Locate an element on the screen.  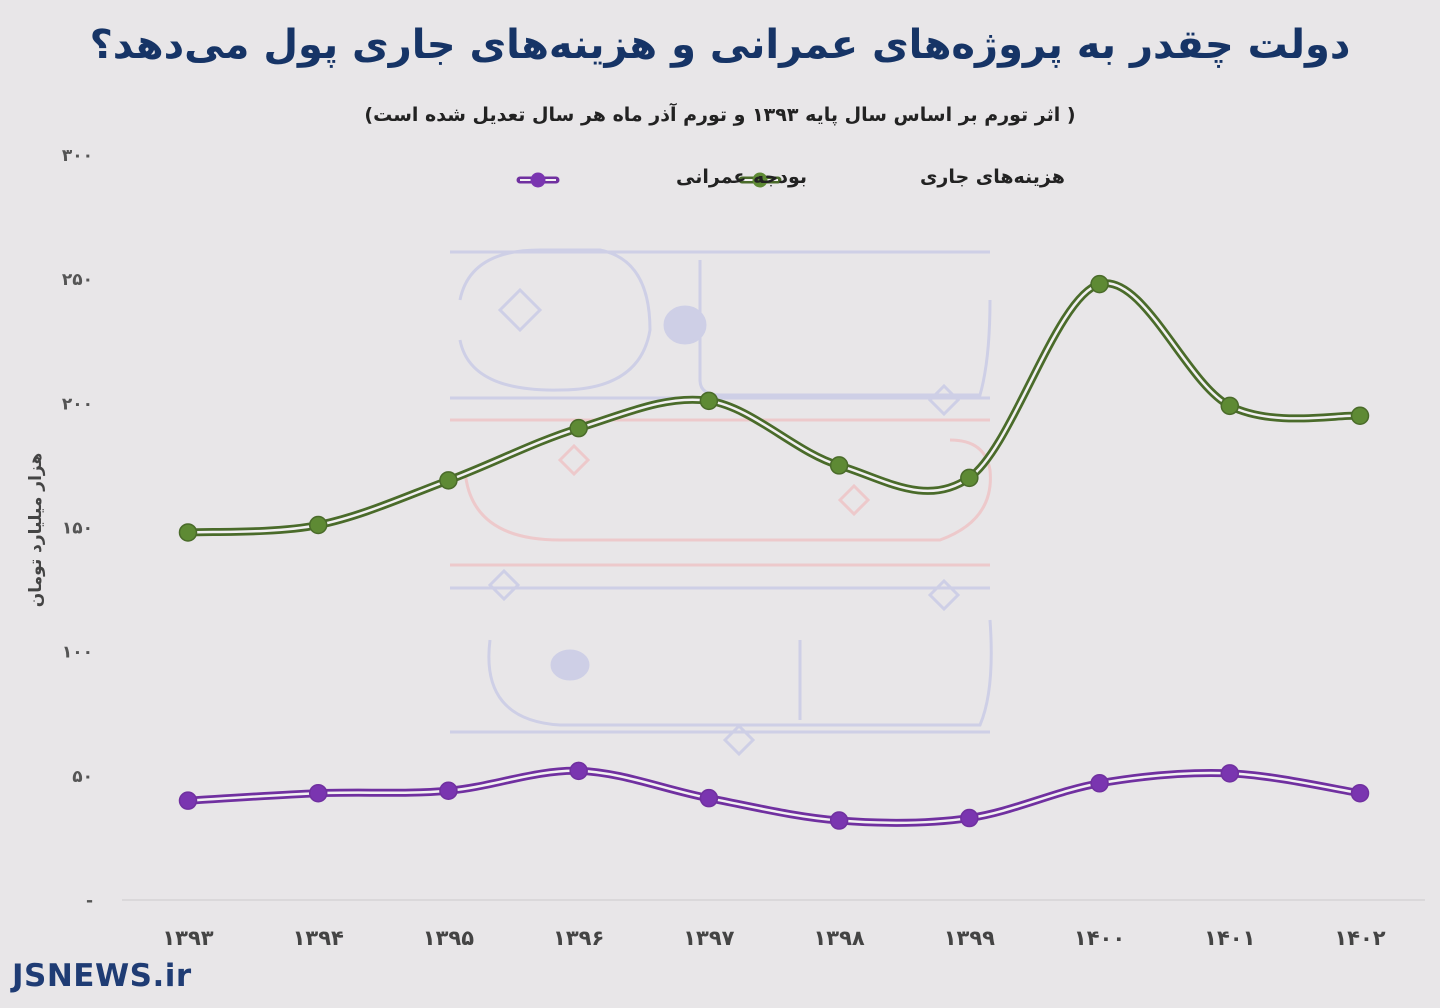
legend-item: هزینه‌های جاری is located at coordinates (901, 177).